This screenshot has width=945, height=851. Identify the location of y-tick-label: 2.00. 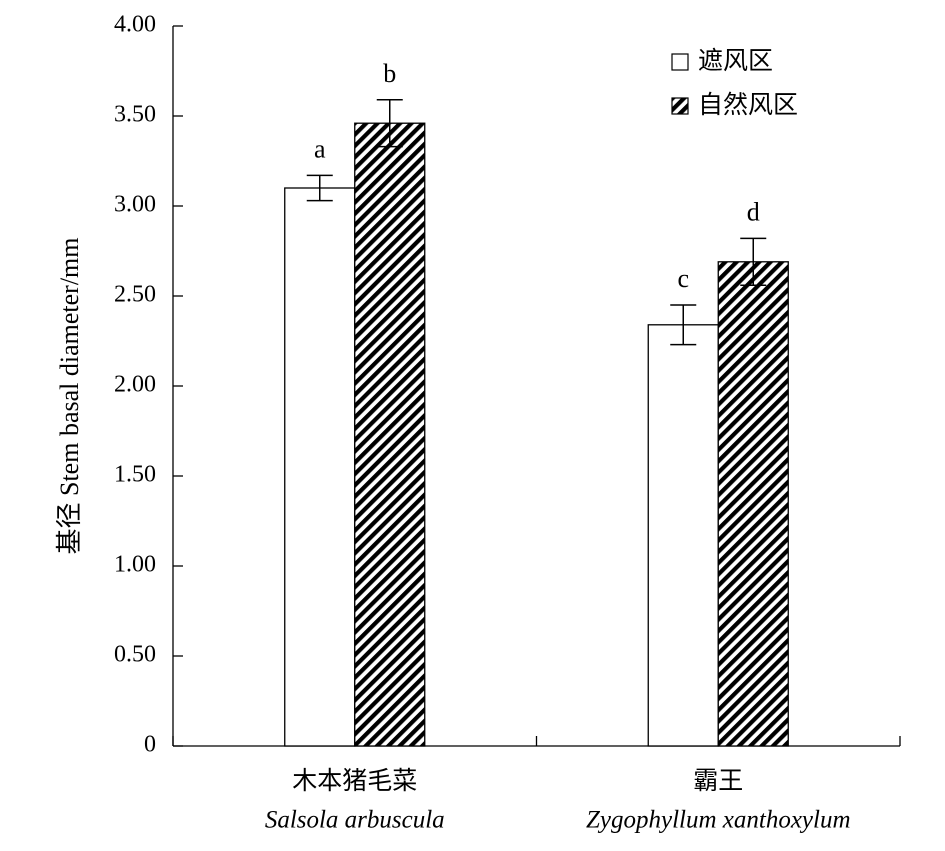
(135, 385).